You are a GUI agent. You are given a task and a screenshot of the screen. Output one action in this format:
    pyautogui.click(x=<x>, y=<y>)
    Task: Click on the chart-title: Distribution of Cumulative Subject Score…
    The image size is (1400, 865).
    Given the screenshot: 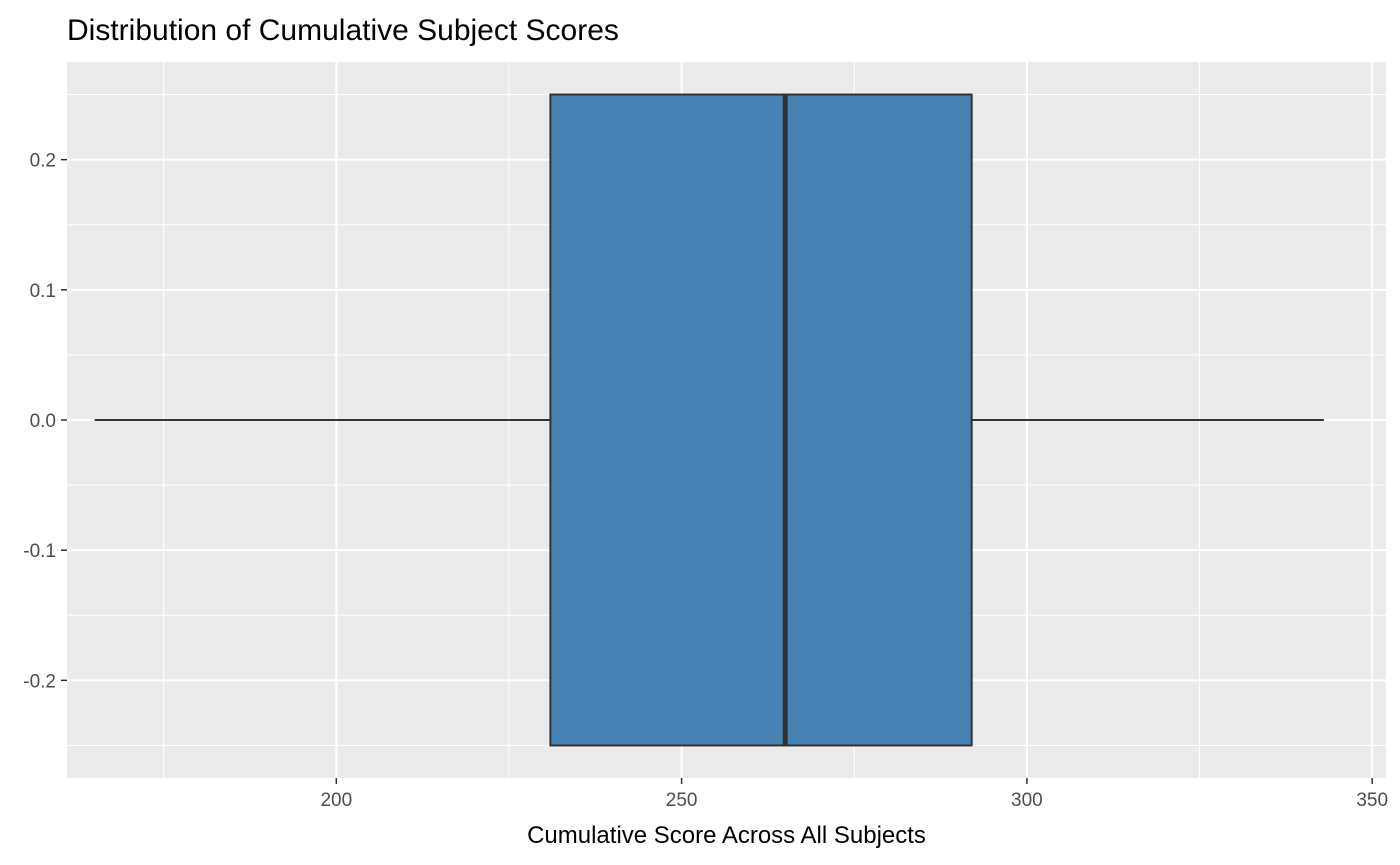 What is the action you would take?
    pyautogui.click(x=343, y=30)
    